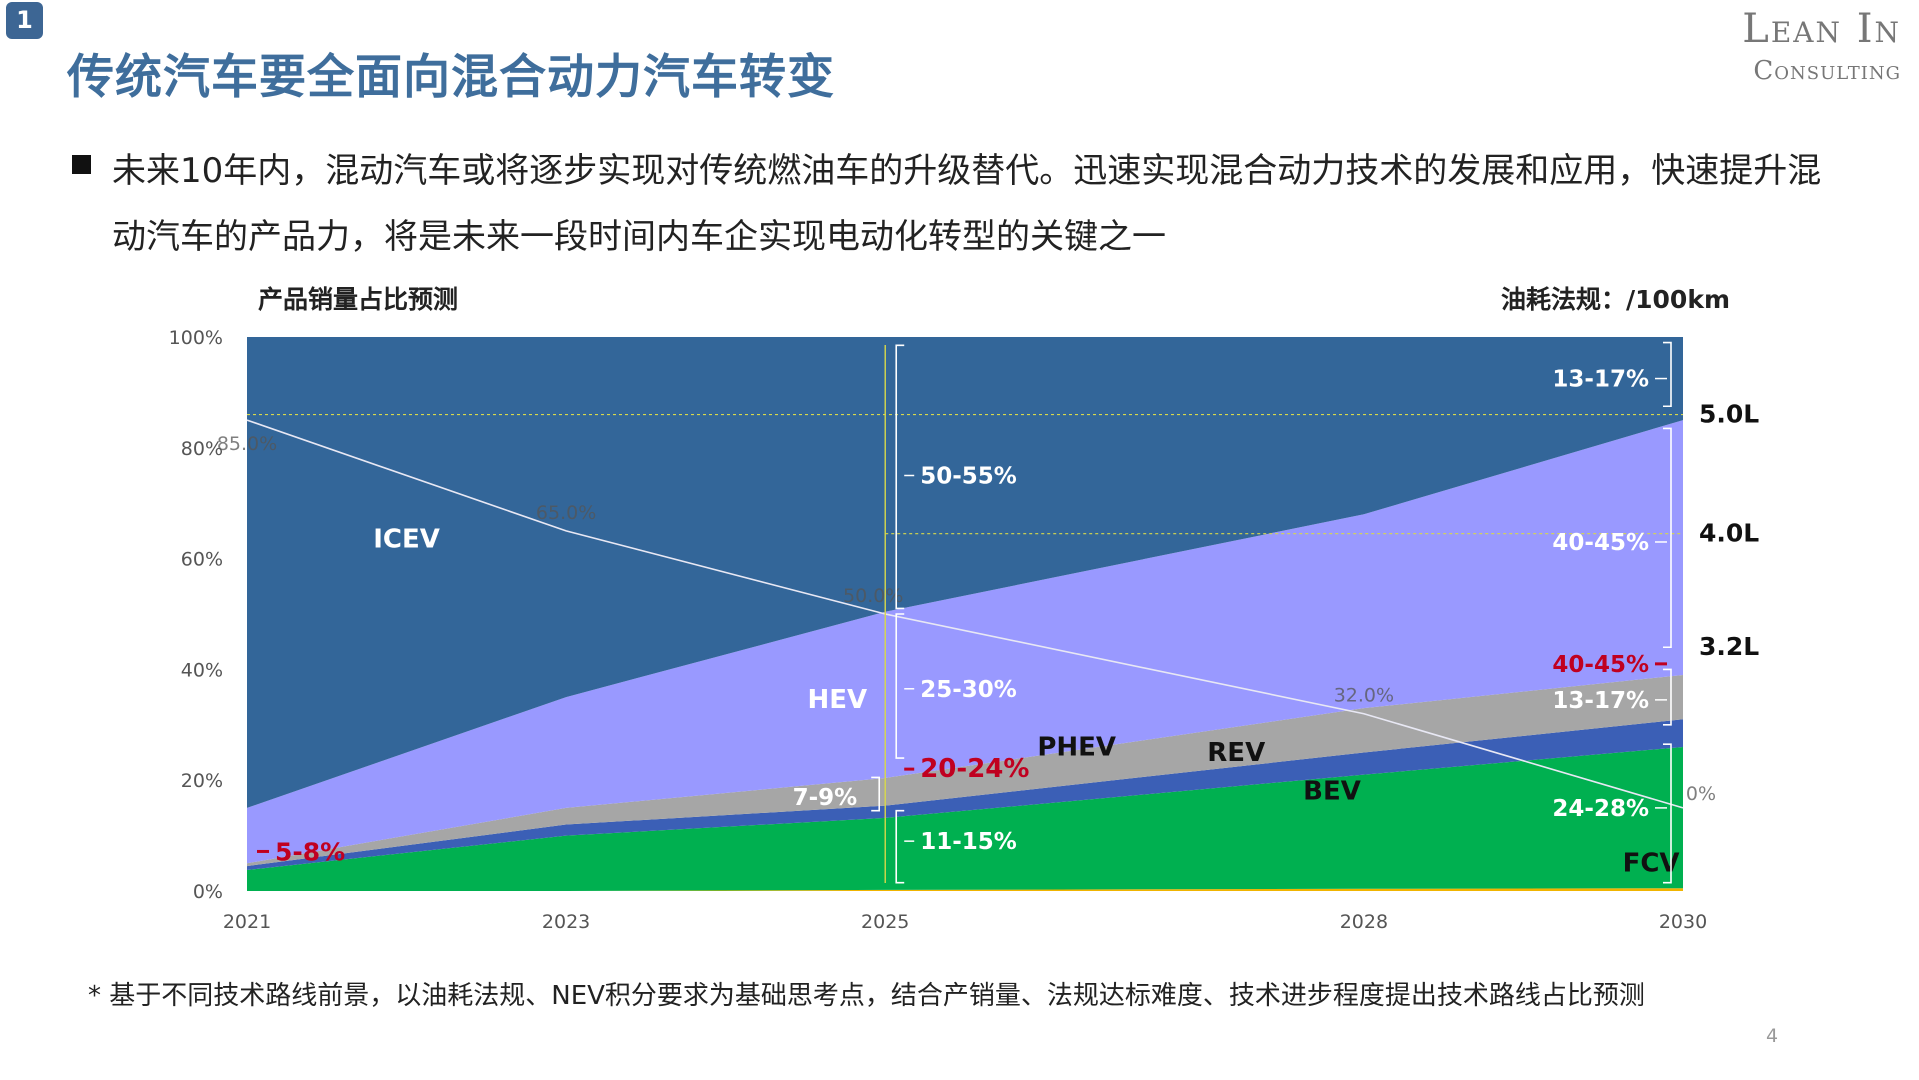  I want to click on fuel-regulation-label: 5.0L, so click(1729, 414).